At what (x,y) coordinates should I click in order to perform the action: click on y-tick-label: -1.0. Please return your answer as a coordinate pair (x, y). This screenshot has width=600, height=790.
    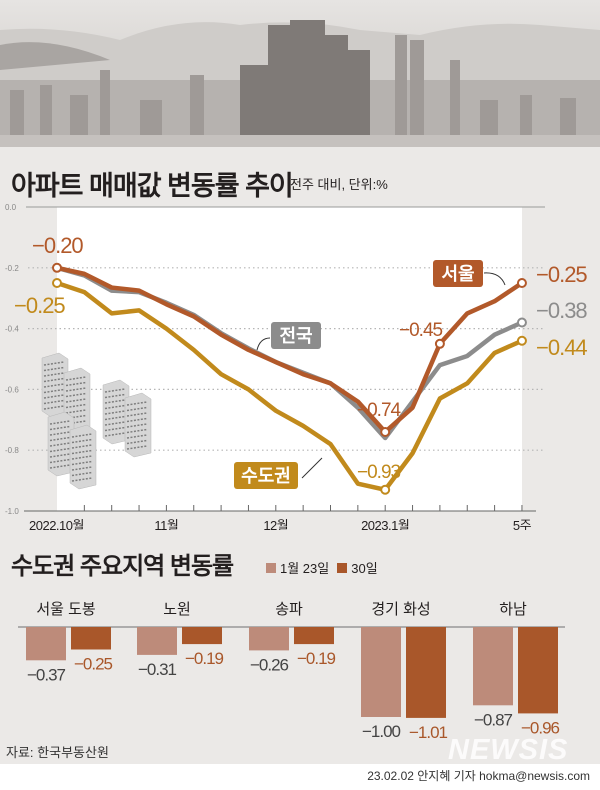
    Looking at the image, I should click on (12, 511).